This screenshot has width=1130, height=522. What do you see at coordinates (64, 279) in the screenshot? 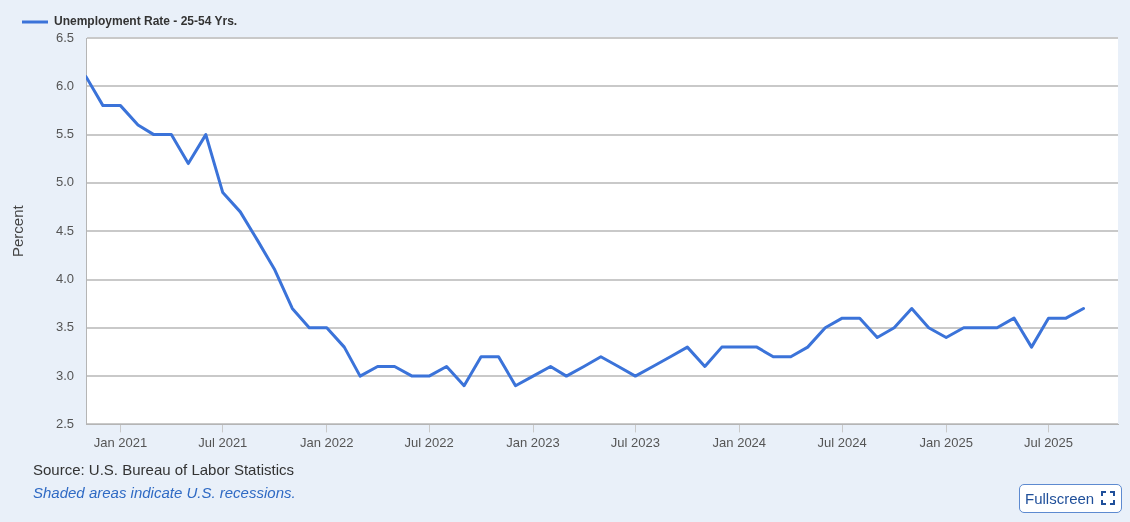
I see `y-tick-label: 4.0` at bounding box center [64, 279].